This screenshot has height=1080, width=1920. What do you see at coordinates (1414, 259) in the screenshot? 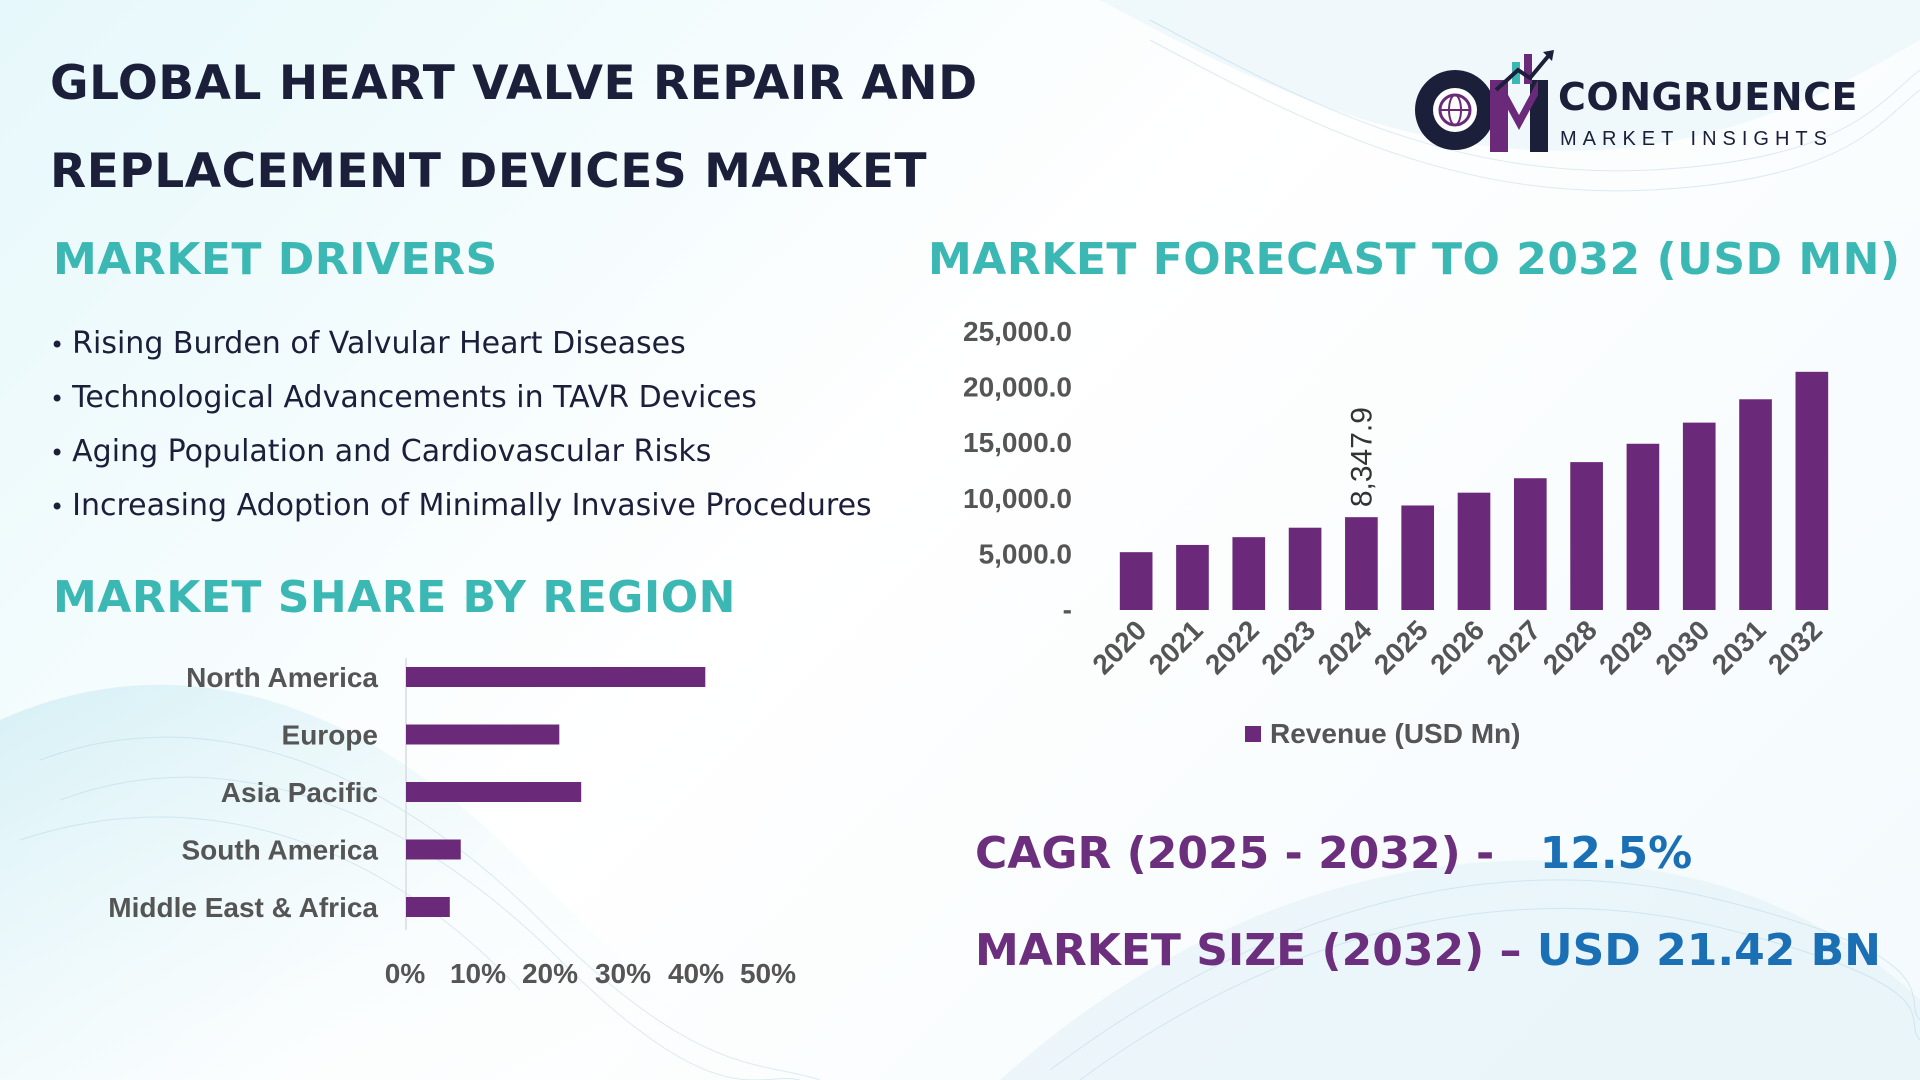
I see `forecast-heading: MARKET FORECAST TO 2032 (USD MN)` at bounding box center [1414, 259].